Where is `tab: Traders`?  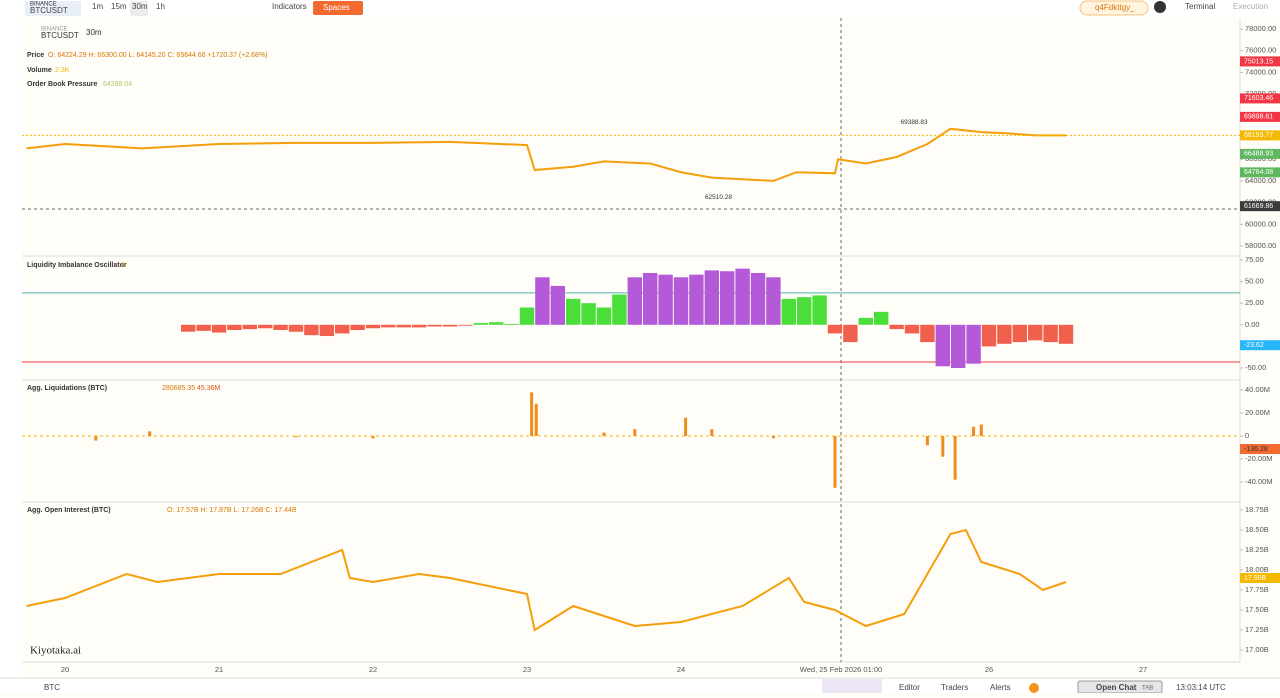 tab: Traders is located at coordinates (954, 687).